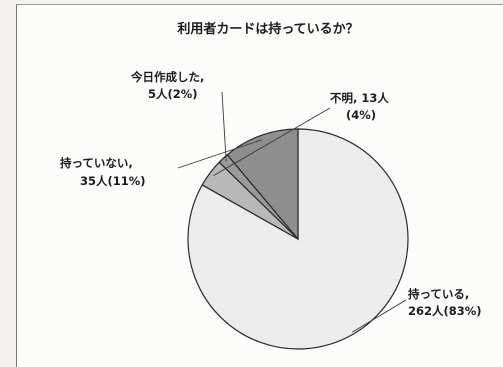 Image resolution: width=503 pixels, height=367 pixels. What do you see at coordinates (361, 115) in the screenshot?
I see `label-fumei-line2: (4%)` at bounding box center [361, 115].